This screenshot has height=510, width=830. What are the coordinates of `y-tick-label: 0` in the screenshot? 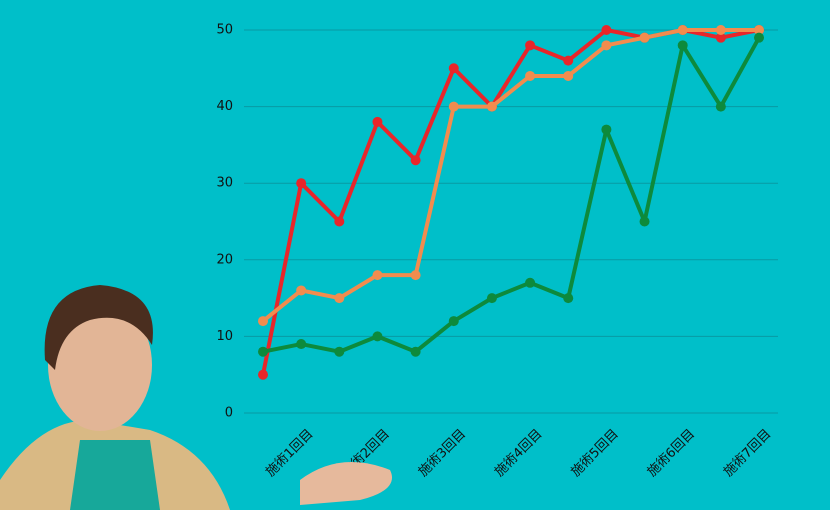 It's located at (229, 413).